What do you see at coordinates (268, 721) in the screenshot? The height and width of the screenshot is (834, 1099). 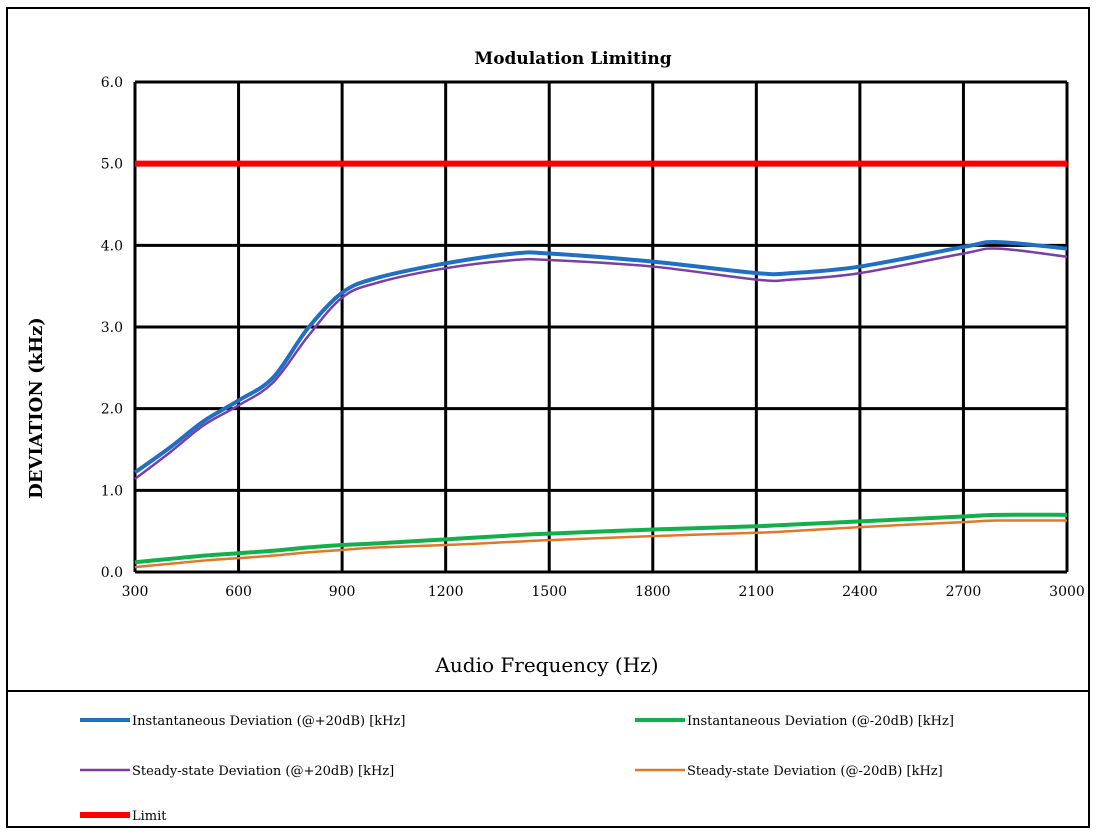 I see `legend-label-1: Instantaneous Deviation (@+20dB) [kHz]` at bounding box center [268, 721].